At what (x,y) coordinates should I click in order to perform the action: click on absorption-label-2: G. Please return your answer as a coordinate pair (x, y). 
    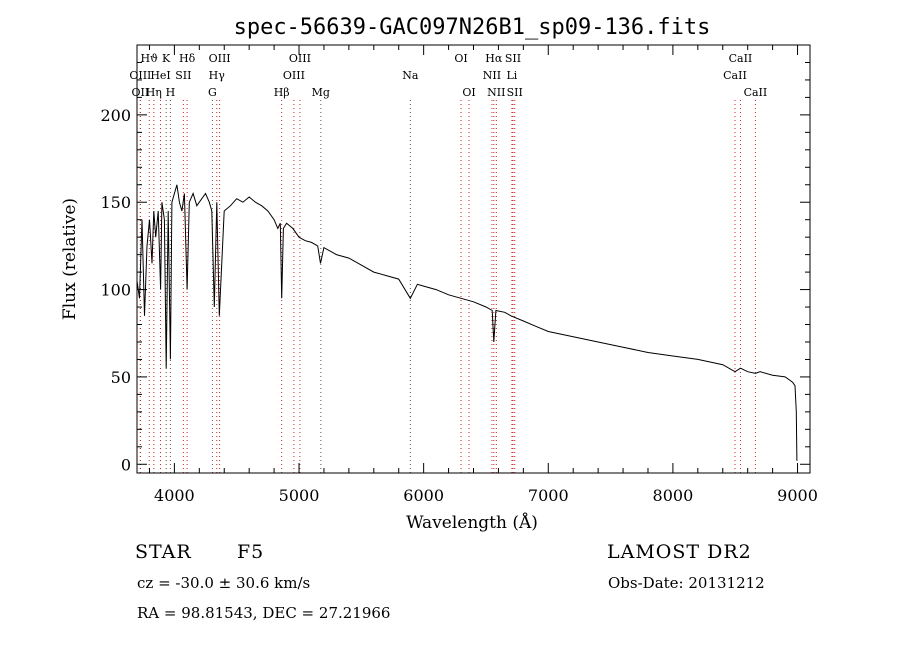
    Looking at the image, I should click on (212, 92).